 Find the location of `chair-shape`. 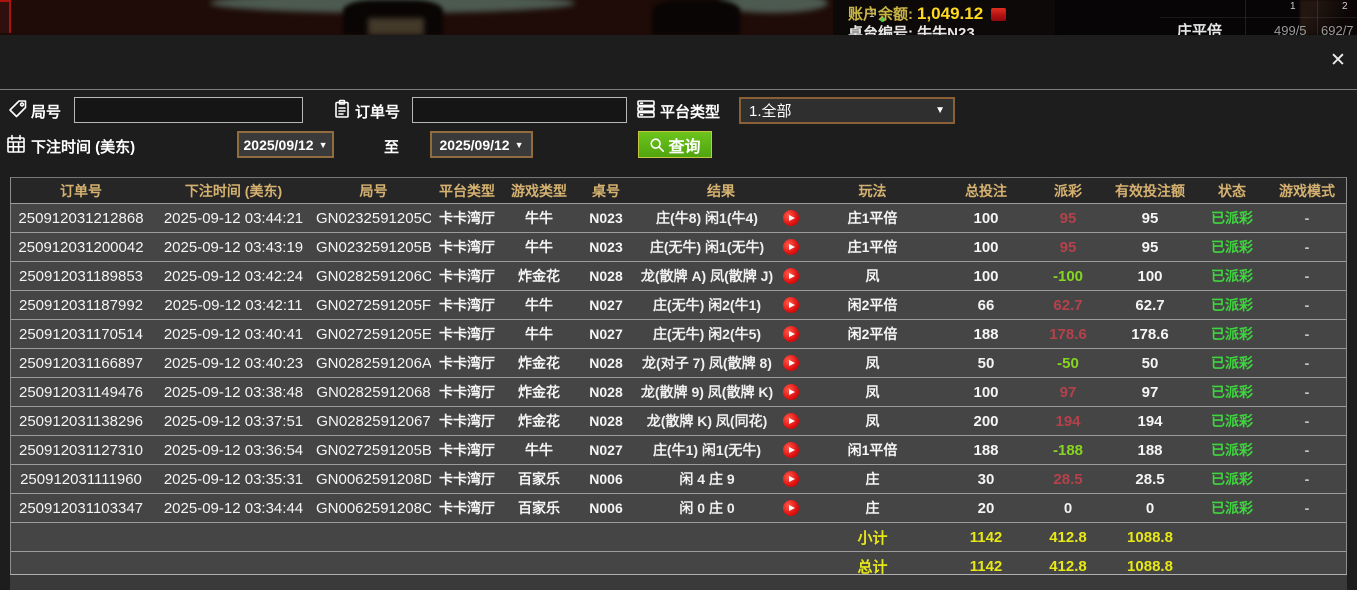

chair-shape is located at coordinates (396, 26).